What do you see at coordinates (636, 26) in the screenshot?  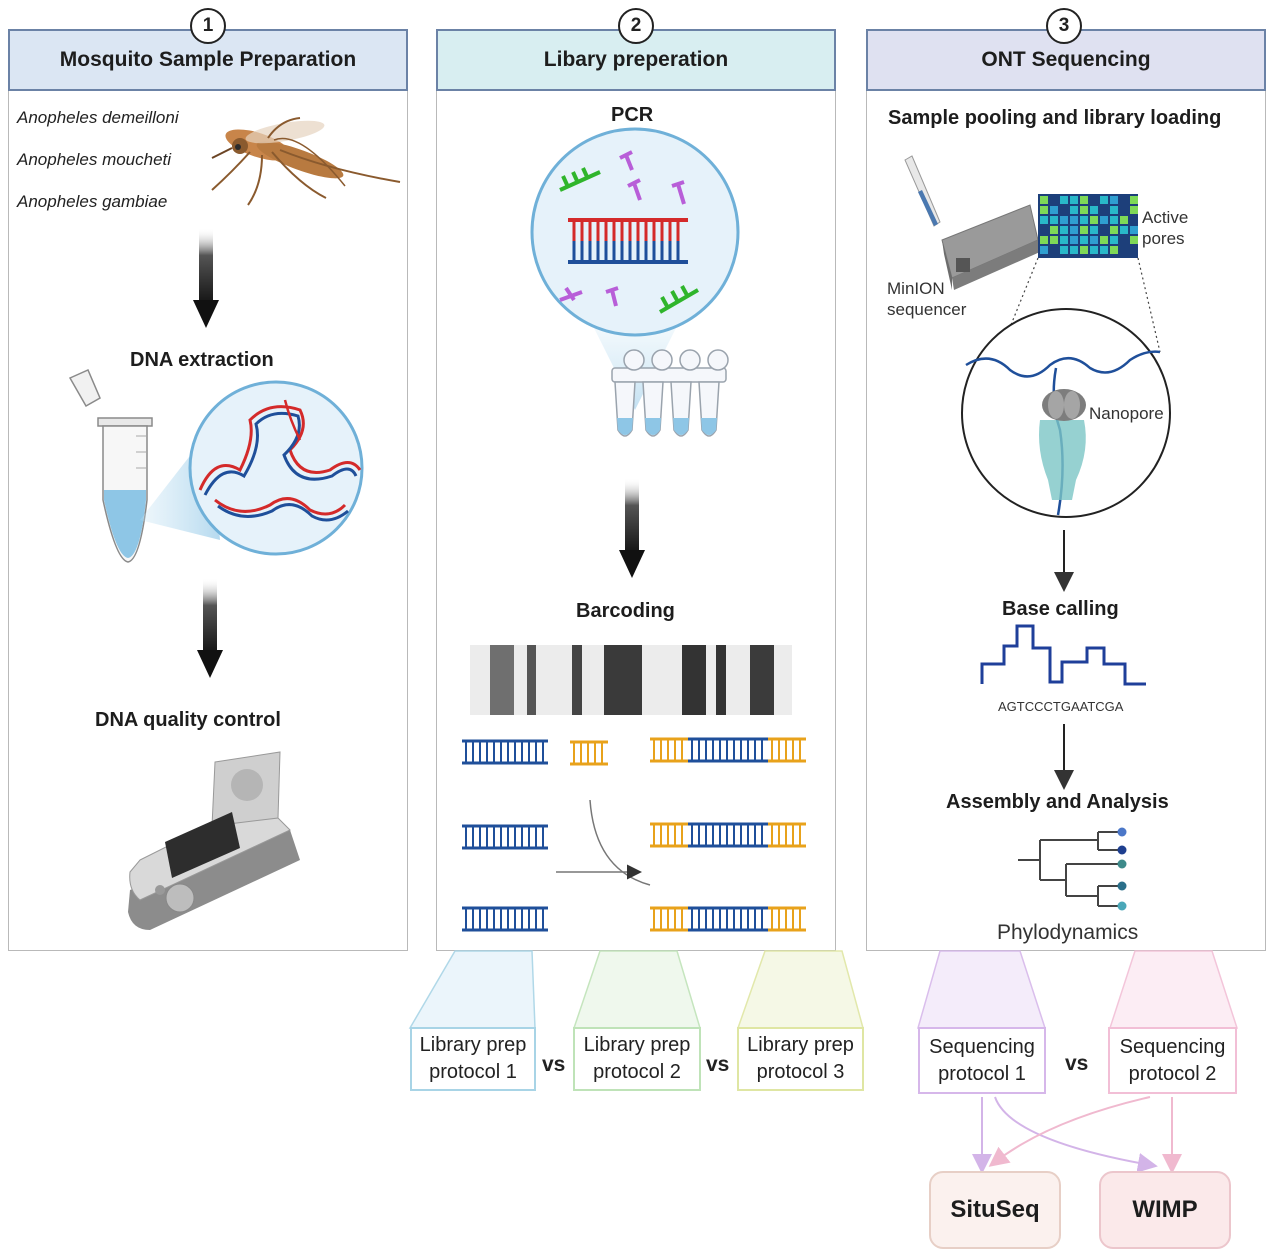 I see `step-number-2: 2` at bounding box center [636, 26].